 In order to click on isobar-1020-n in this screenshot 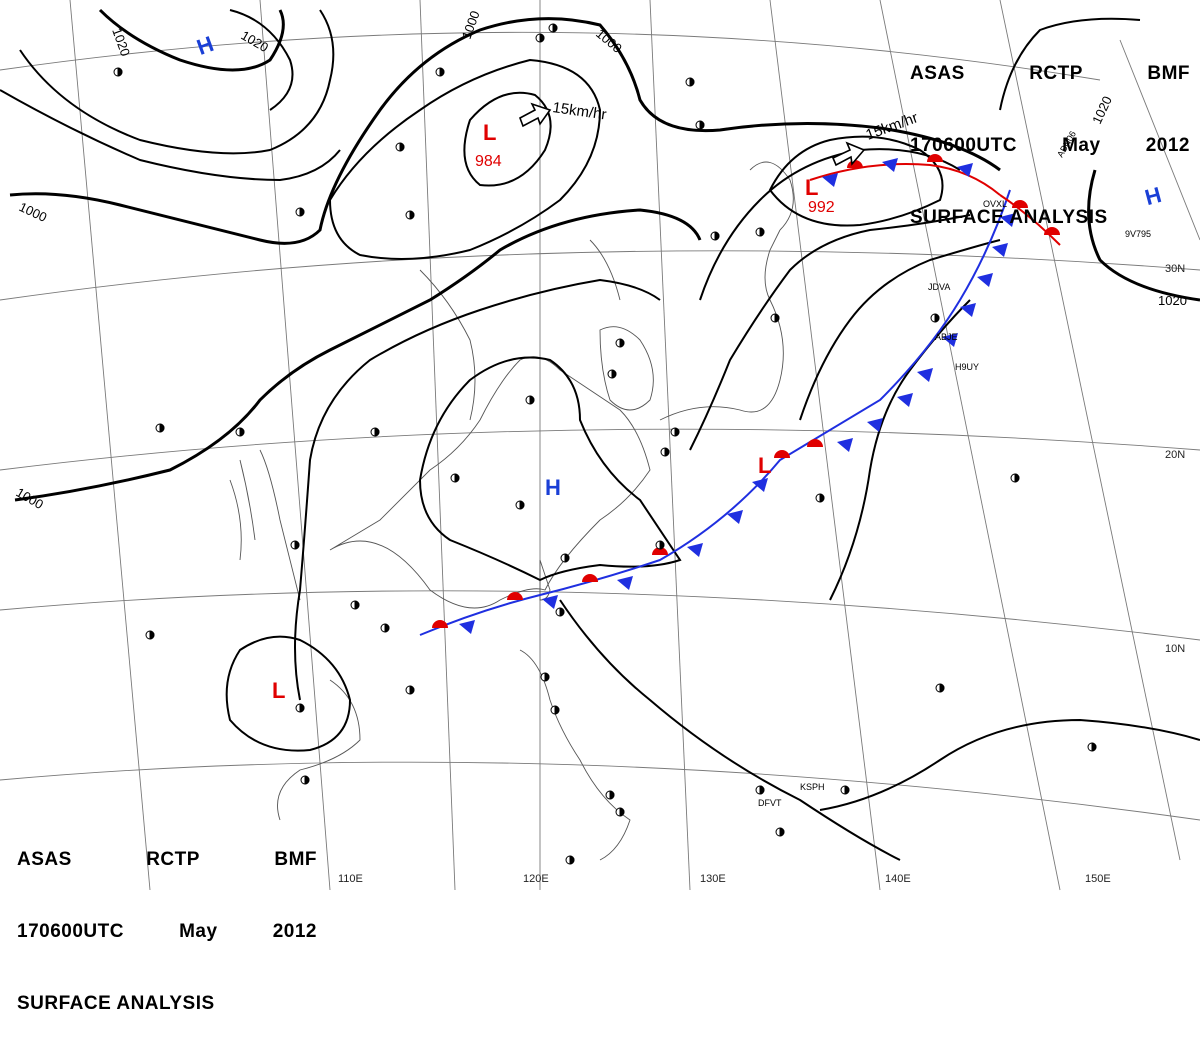, I will do `click(261, 60)`.